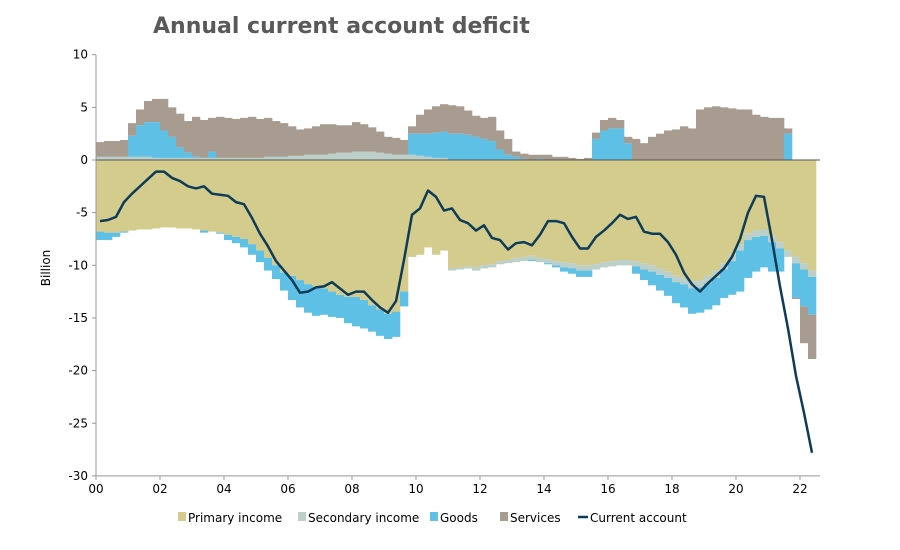 The image size is (900, 550). What do you see at coordinates (82, 213) in the screenshot?
I see `y-tick-label: -5` at bounding box center [82, 213].